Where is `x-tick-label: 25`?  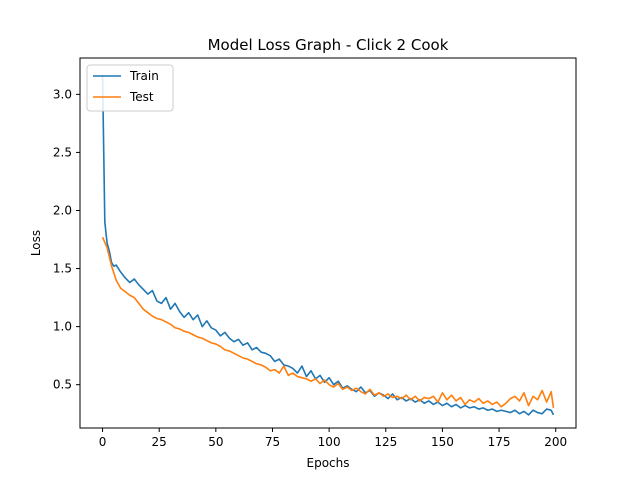
x-tick-label: 25 is located at coordinates (159, 442).